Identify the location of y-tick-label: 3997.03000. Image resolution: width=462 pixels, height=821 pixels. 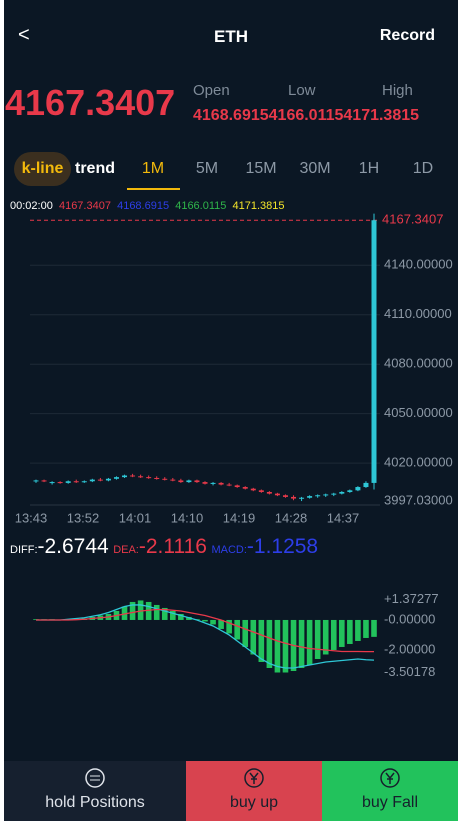
(418, 499).